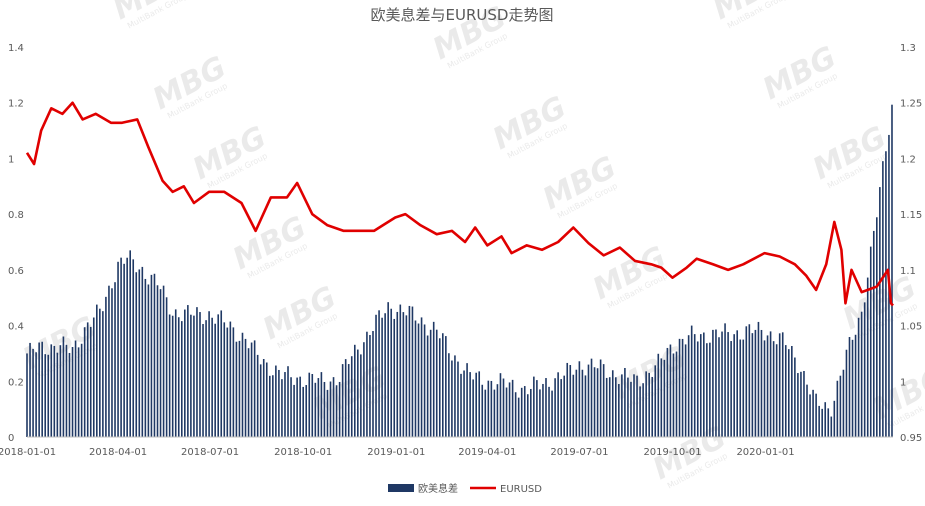  What do you see at coordinates (465, 488) in the screenshot?
I see `legend: 欧美息差 EURUSD` at bounding box center [465, 488].